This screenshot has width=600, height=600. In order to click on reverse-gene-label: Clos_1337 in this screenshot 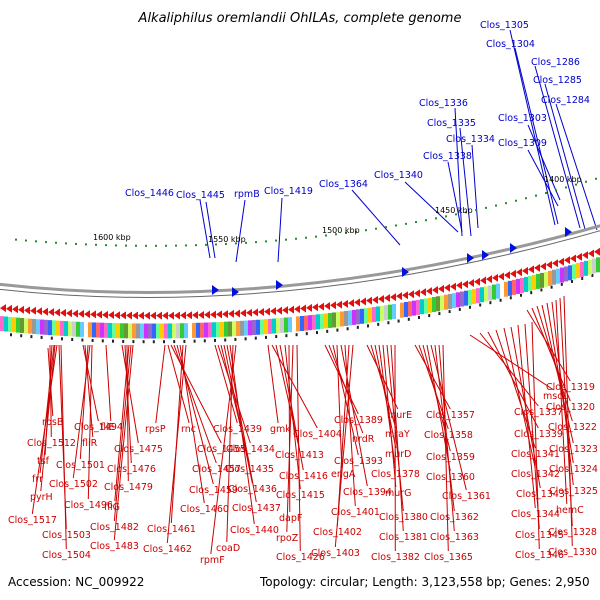, I will do `click(538, 412)`.